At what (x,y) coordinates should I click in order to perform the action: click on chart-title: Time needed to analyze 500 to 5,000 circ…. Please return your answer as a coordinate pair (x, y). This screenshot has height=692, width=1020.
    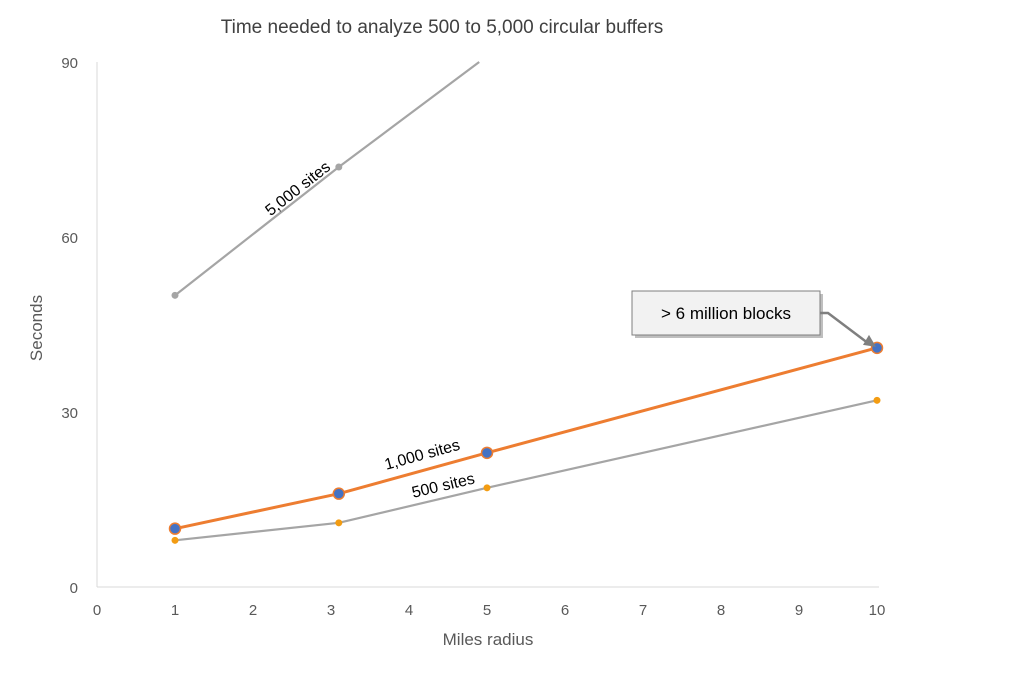
    Looking at the image, I should click on (442, 27).